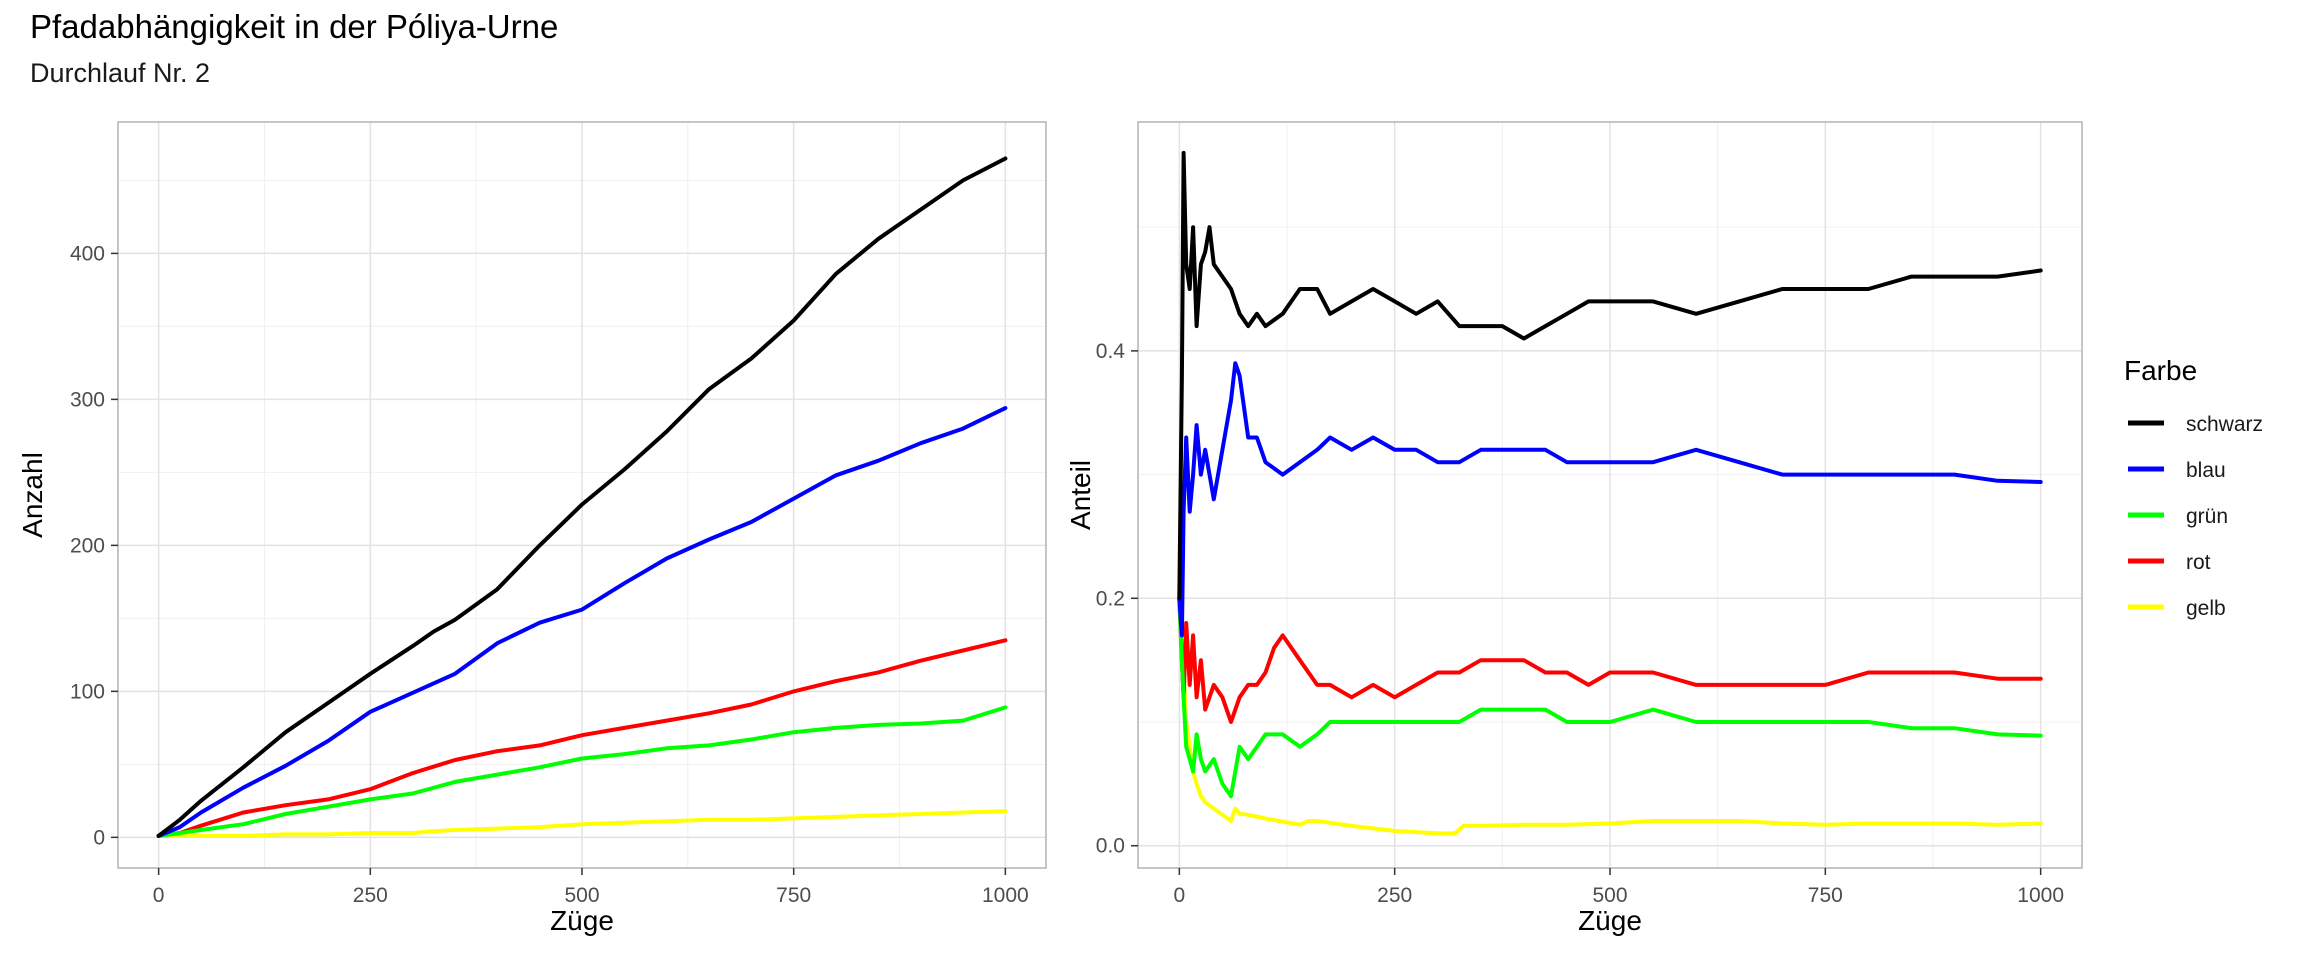  What do you see at coordinates (1610, 499) in the screenshot?
I see `series-line-blau` at bounding box center [1610, 499].